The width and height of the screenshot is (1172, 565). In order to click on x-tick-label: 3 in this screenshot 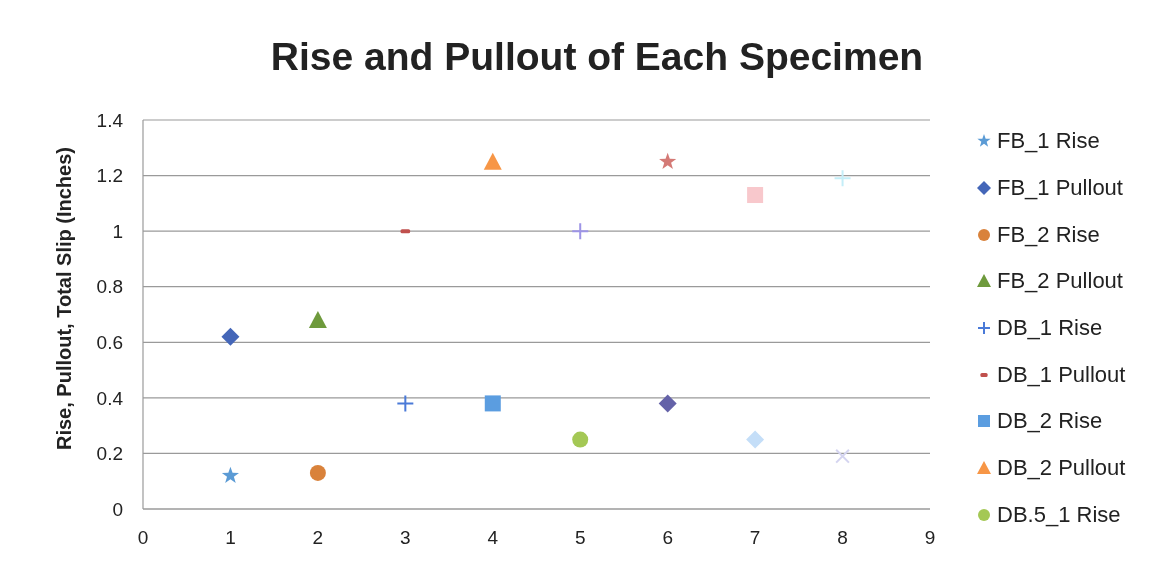, I will do `click(405, 538)`.